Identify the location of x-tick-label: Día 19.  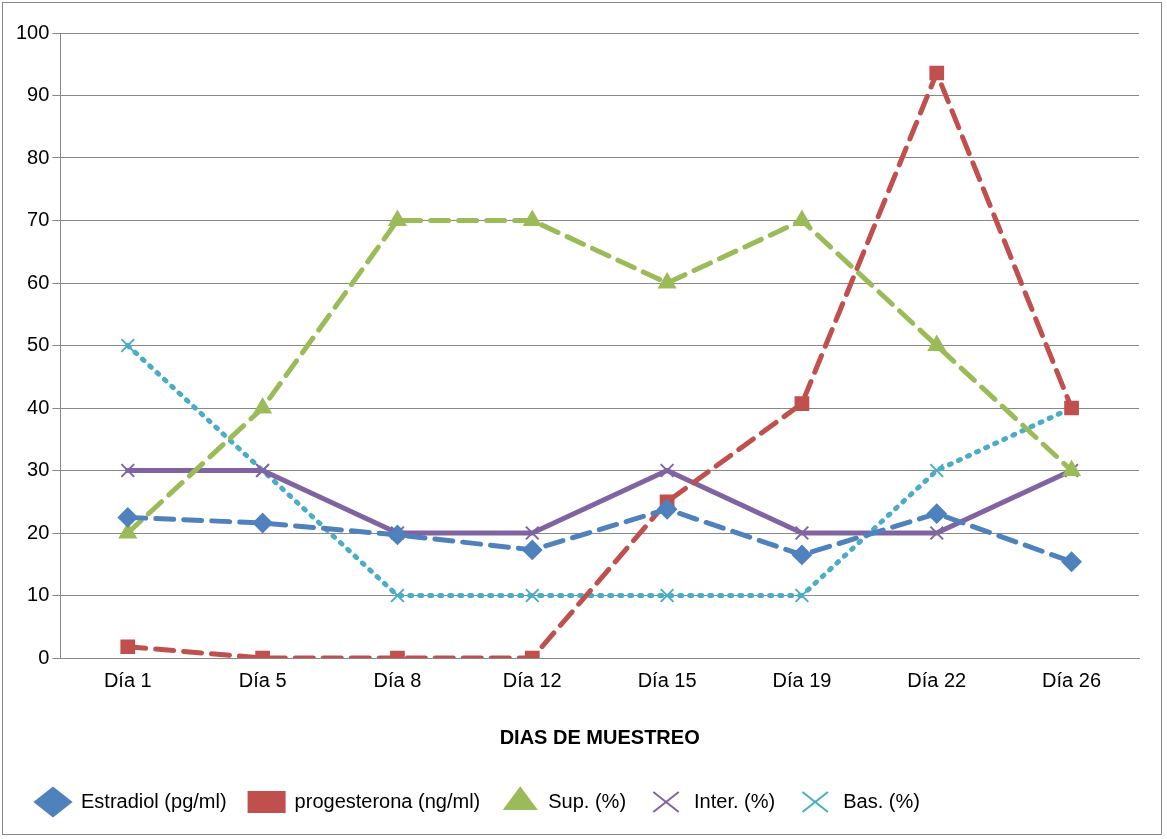
(802, 679).